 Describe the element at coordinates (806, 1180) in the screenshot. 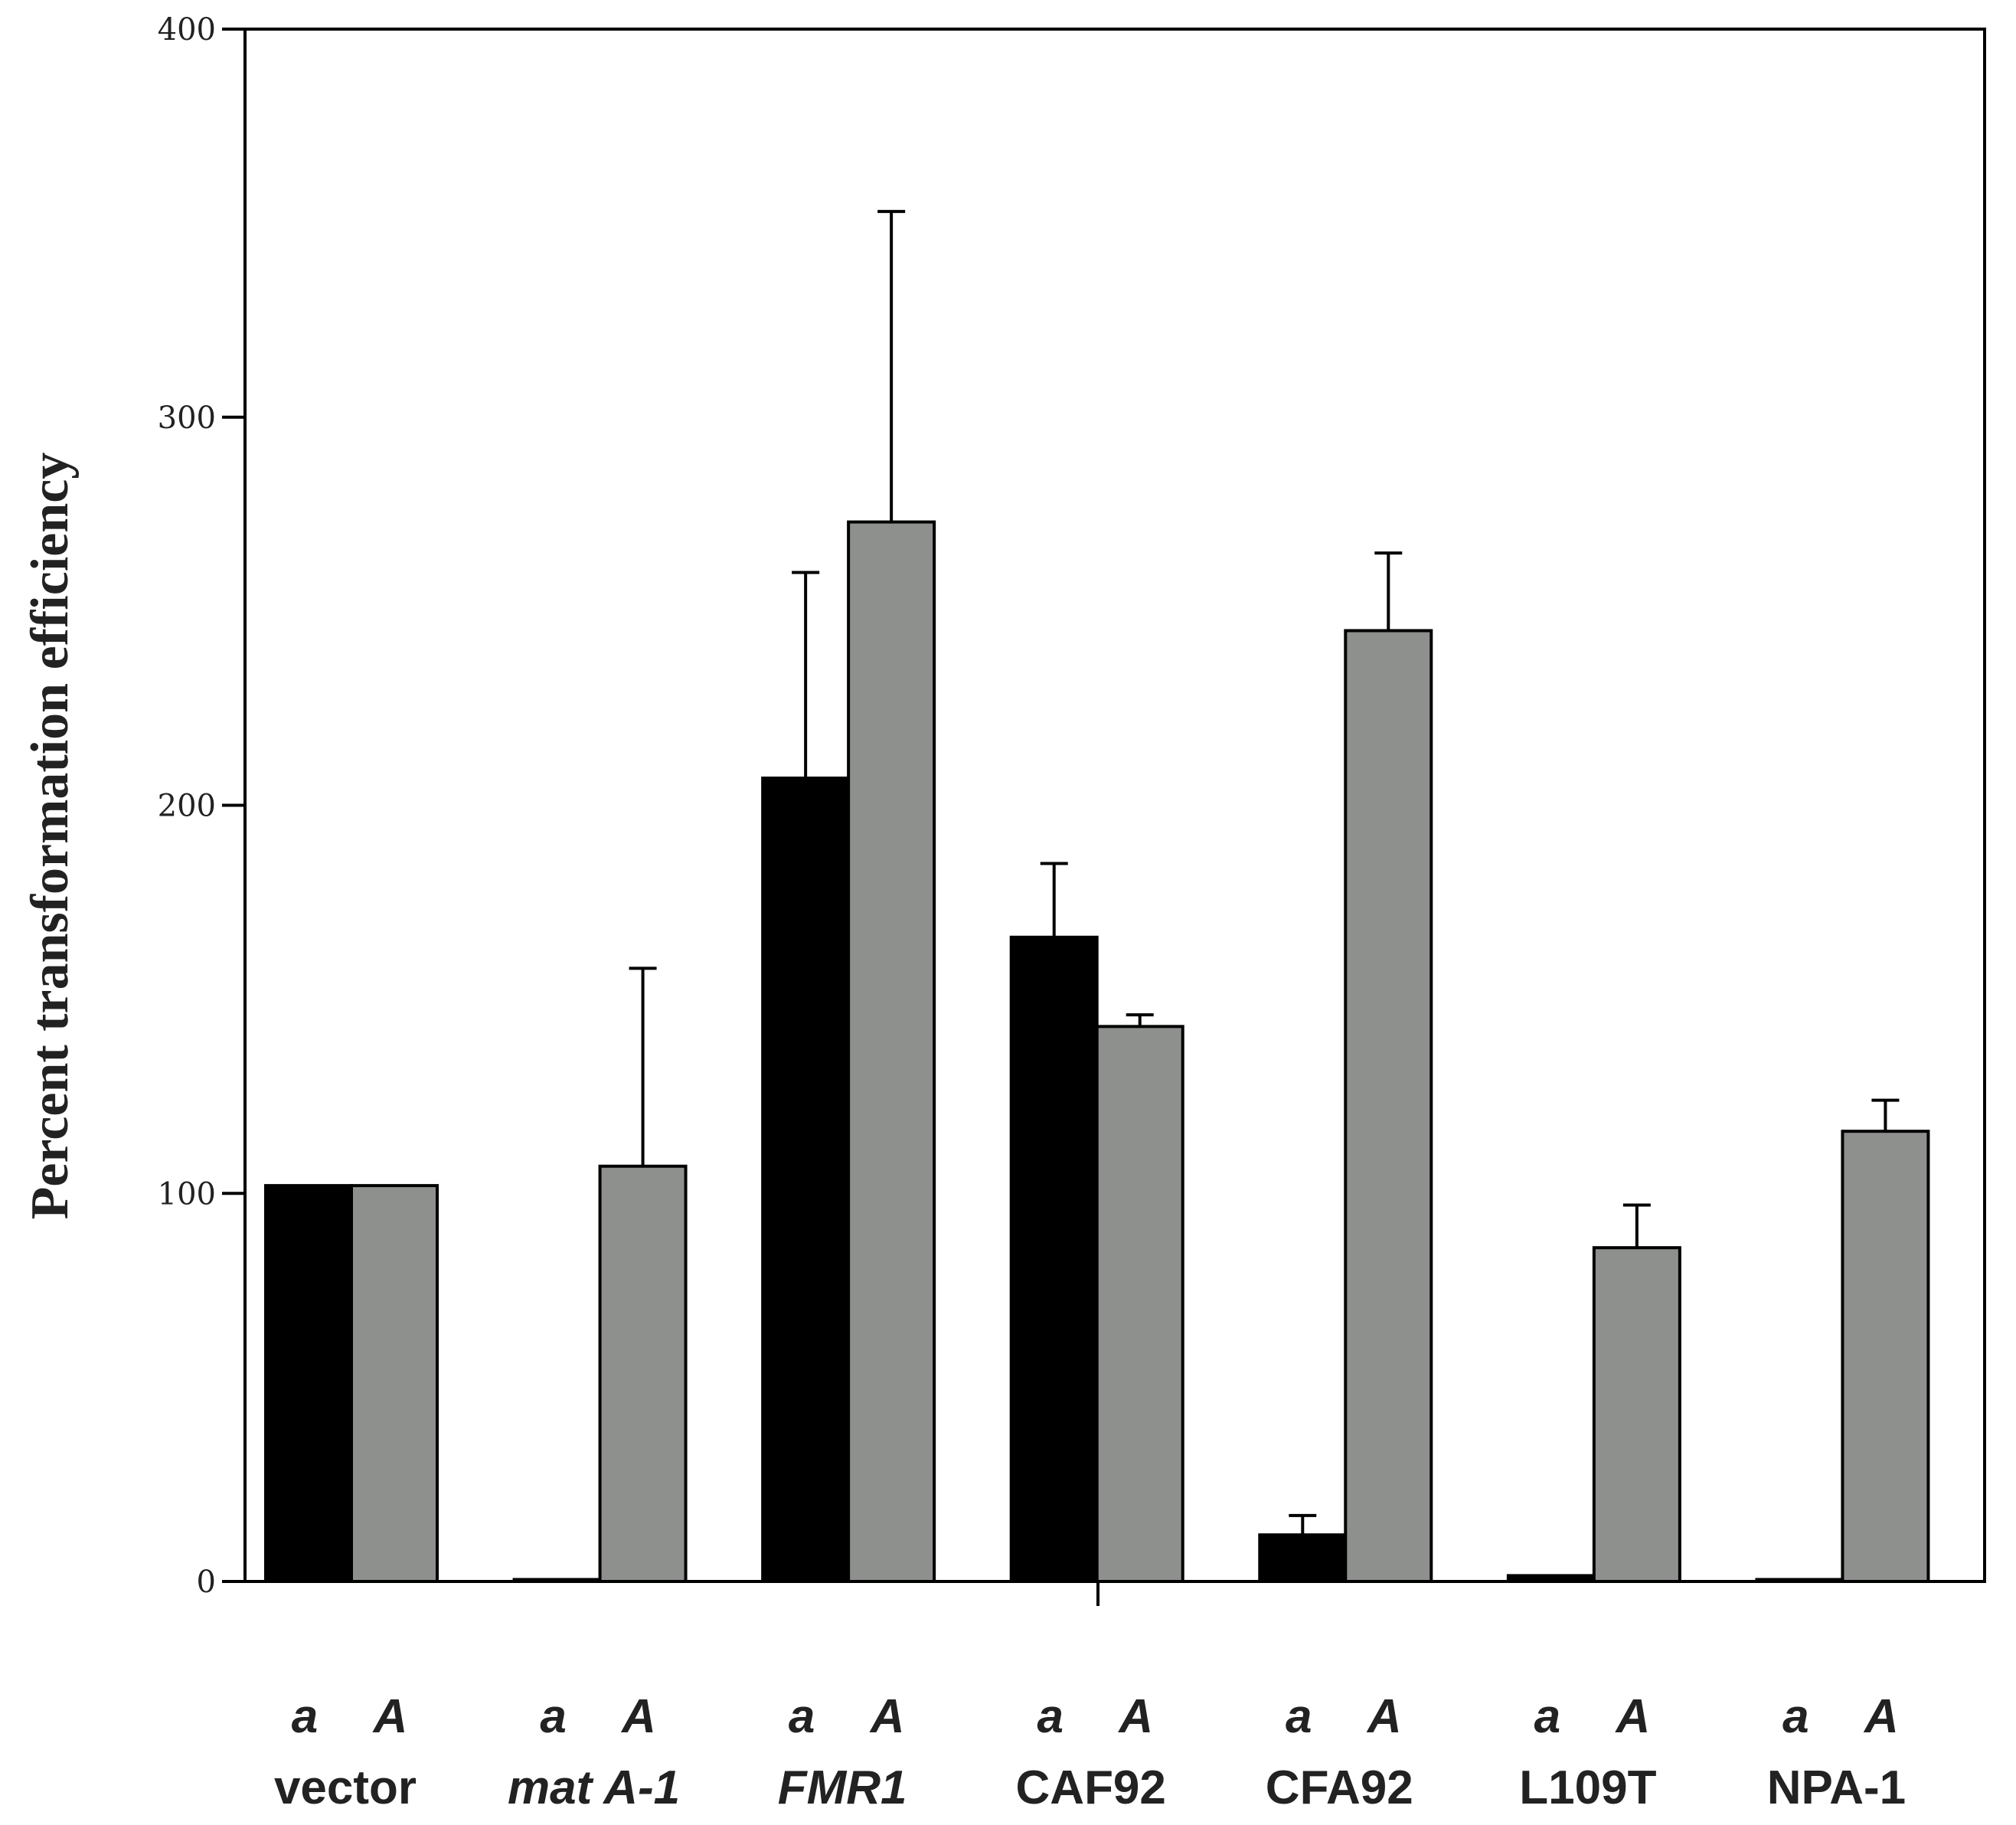

I see `bar-a-fmr1` at that location.